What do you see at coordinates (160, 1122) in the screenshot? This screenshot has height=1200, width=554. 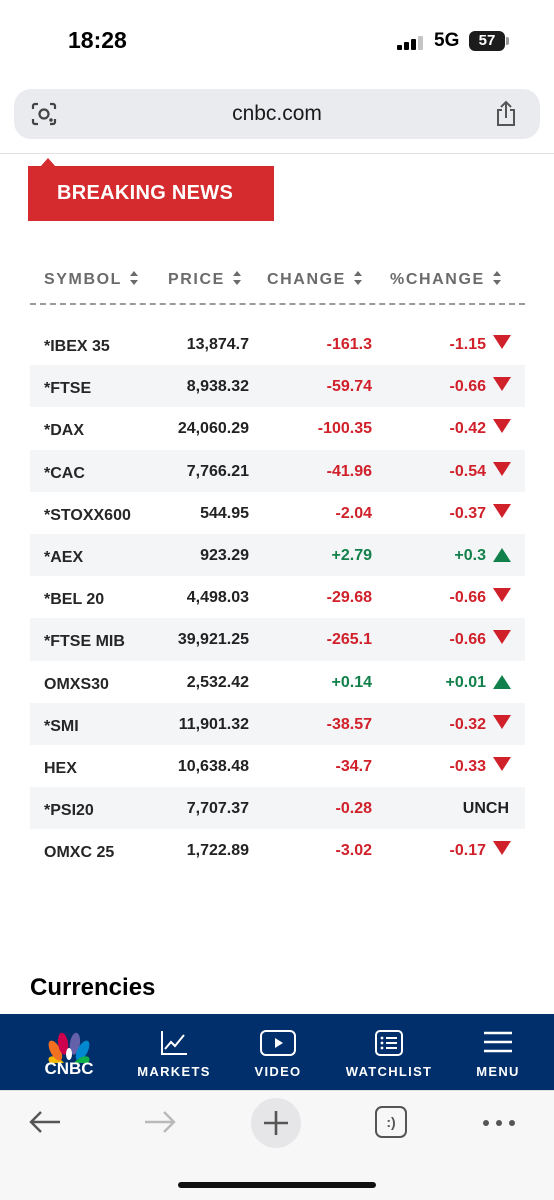 I see `forward-arrow-icon` at bounding box center [160, 1122].